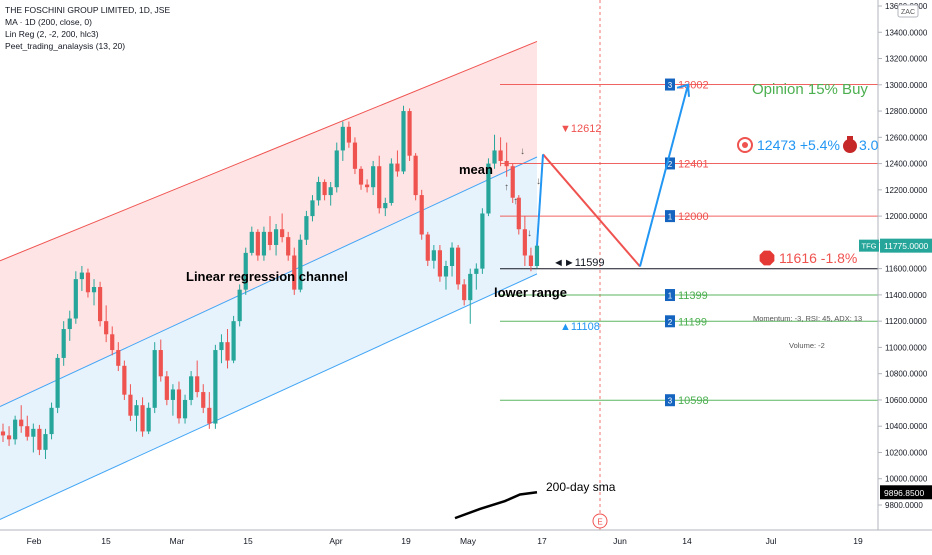  What do you see at coordinates (48, 22) in the screenshot?
I see `indicator-ma-label: MA · 1D (200, close, 0)` at bounding box center [48, 22].